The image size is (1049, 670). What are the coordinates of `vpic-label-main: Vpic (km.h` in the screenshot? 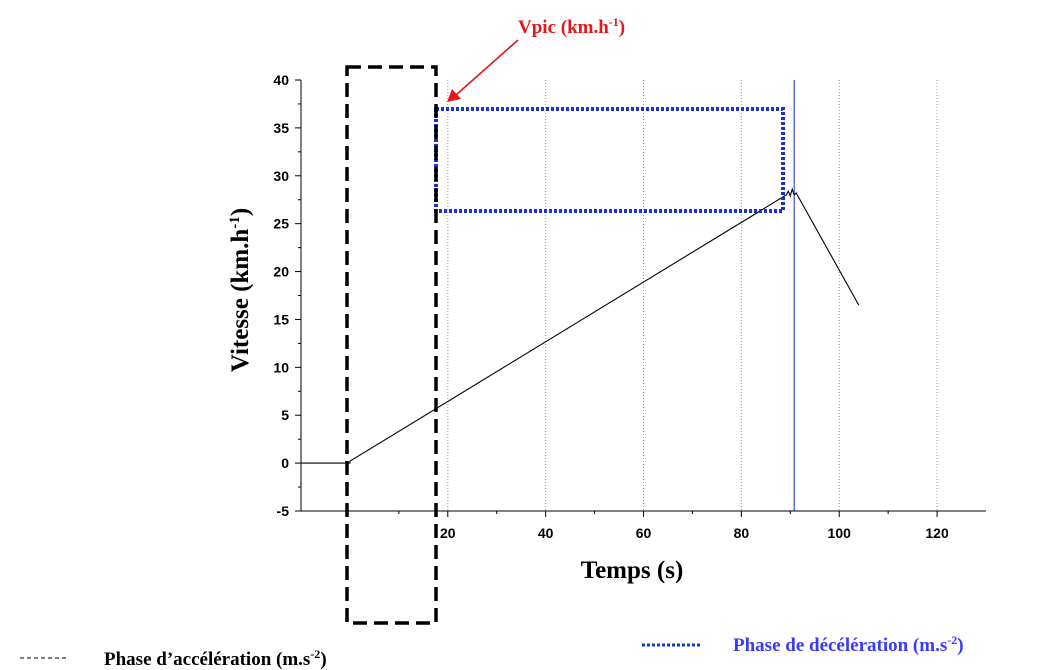 It's located at (563, 27).